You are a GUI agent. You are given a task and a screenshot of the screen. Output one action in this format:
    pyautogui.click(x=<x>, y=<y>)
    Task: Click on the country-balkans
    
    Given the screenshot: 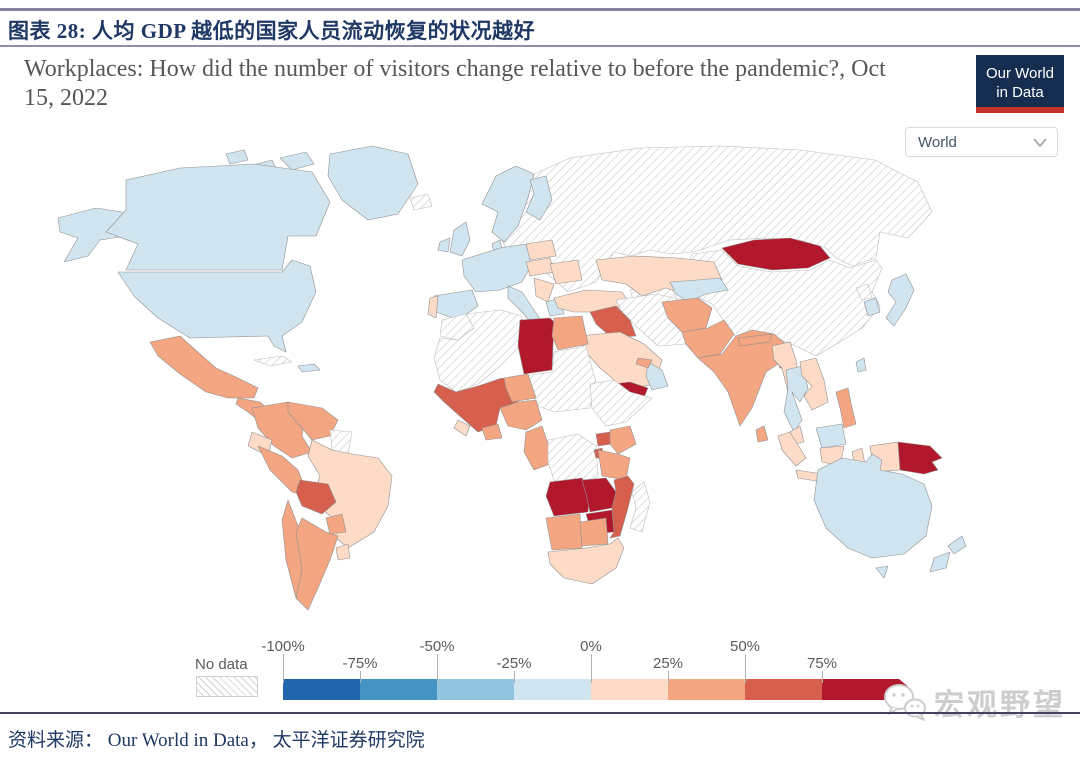 What is the action you would take?
    pyautogui.click(x=544, y=290)
    